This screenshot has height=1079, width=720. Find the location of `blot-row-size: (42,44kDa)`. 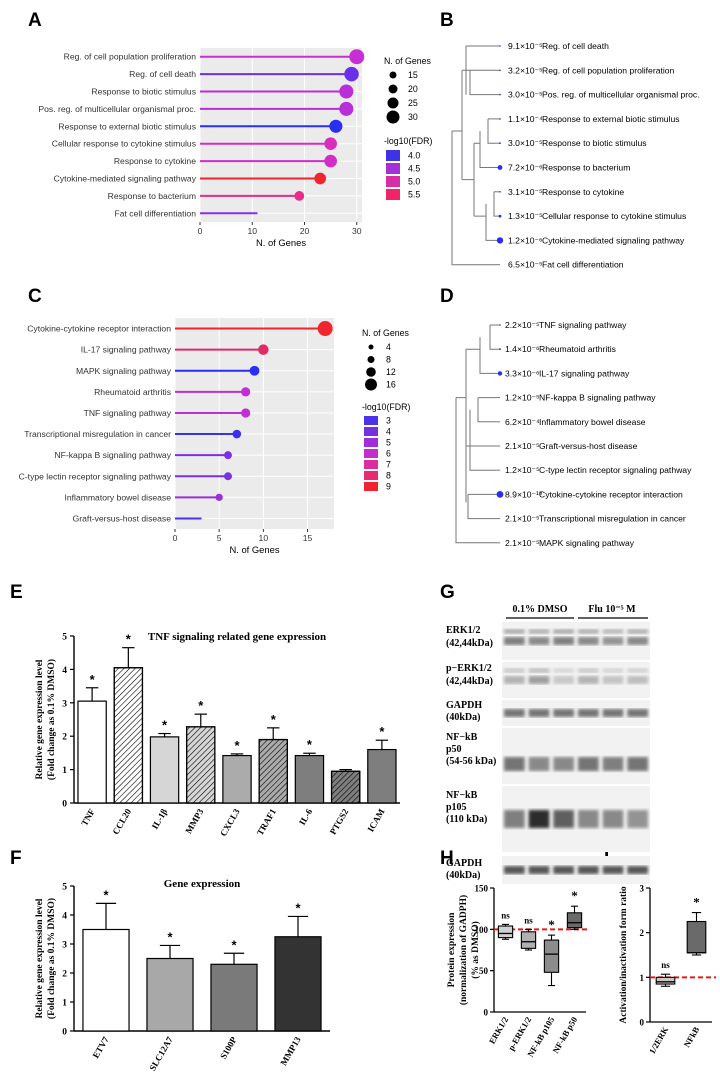

blot-row-size: (42,44kDa) is located at coordinates (469, 681).